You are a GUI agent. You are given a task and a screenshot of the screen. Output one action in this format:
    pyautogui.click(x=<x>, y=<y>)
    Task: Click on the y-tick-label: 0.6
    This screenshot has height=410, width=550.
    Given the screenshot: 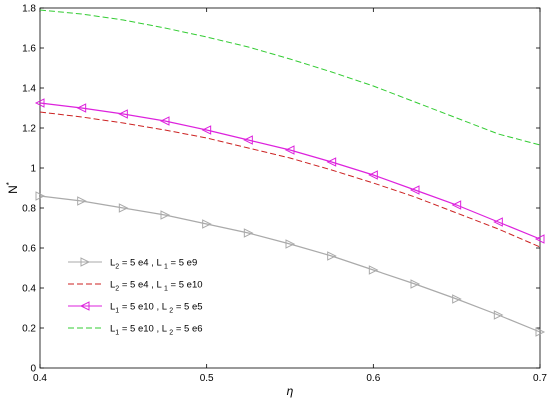 What is the action you would take?
    pyautogui.click(x=29, y=249)
    